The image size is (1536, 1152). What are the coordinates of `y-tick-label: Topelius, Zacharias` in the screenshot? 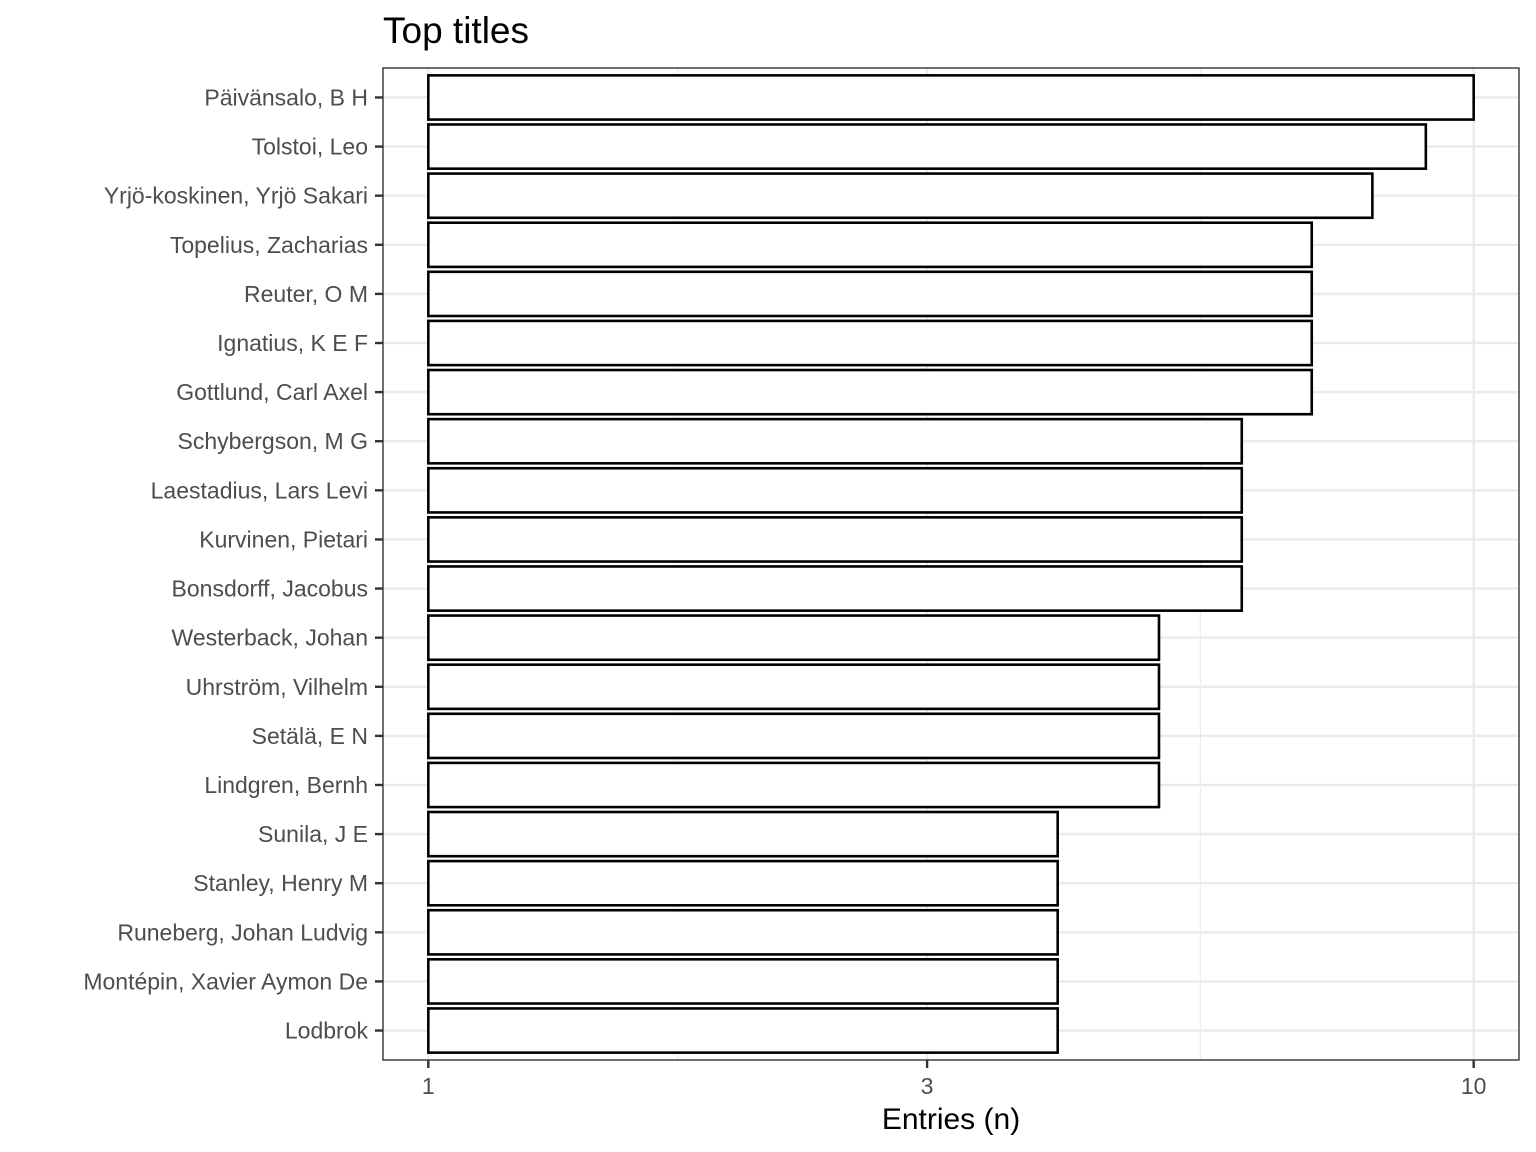 It's located at (269, 245).